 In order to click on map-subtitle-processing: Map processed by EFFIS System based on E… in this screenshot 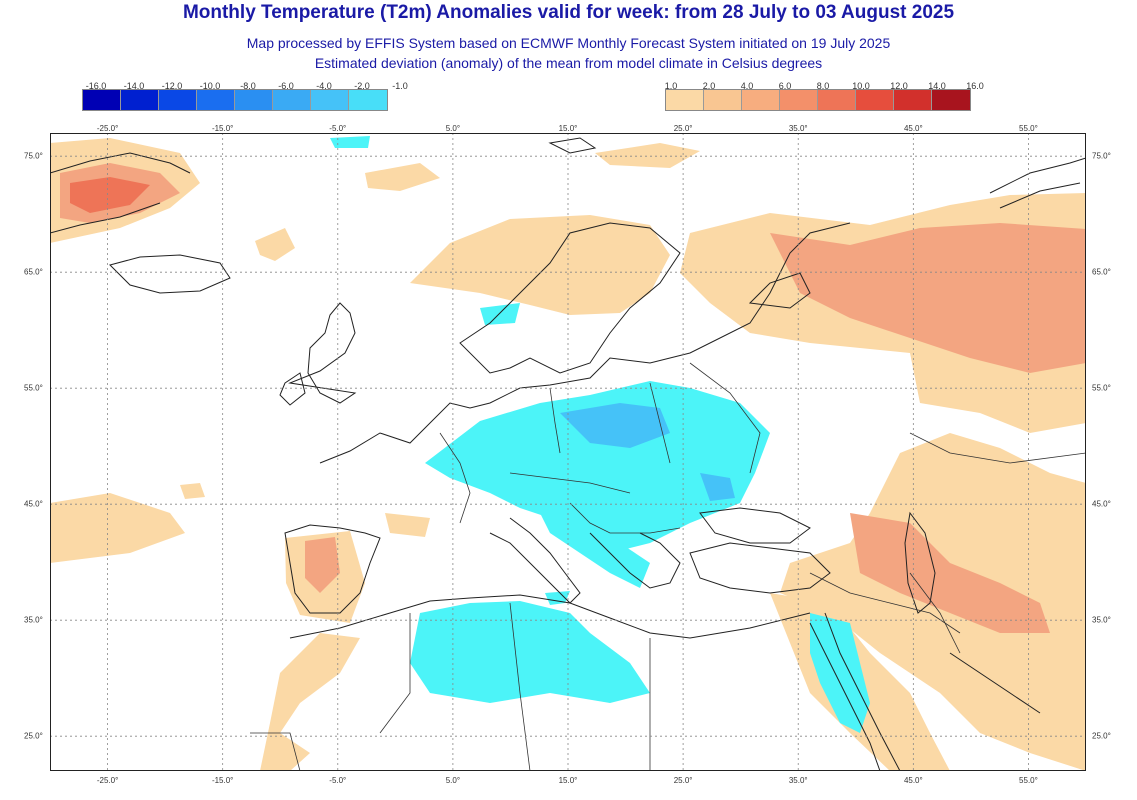, I will do `click(568, 43)`.